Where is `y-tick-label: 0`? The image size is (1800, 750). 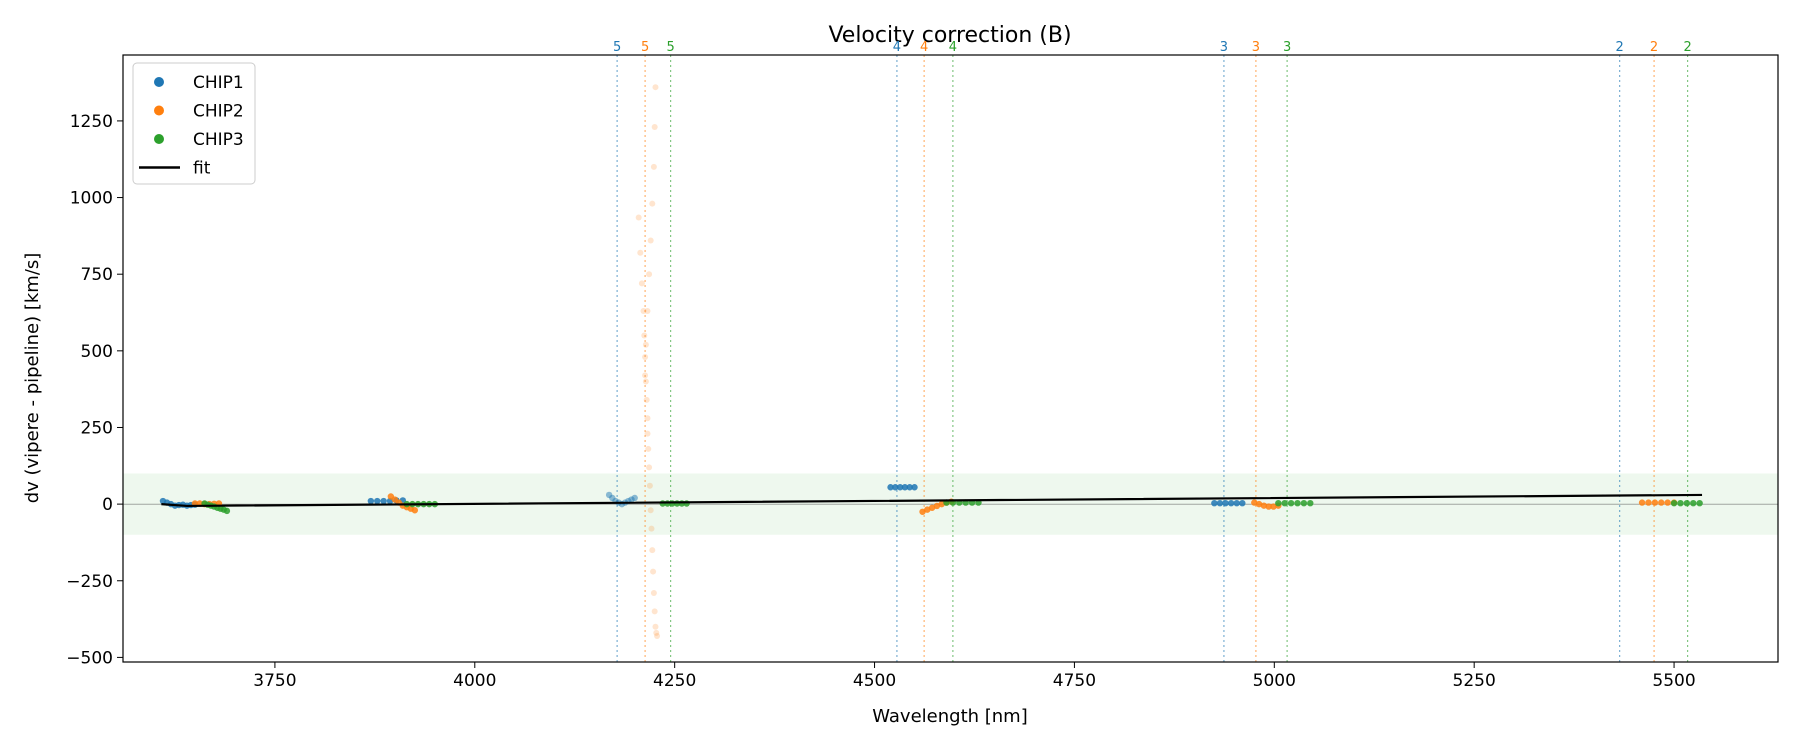
y-tick-label: 0 is located at coordinates (107, 505).